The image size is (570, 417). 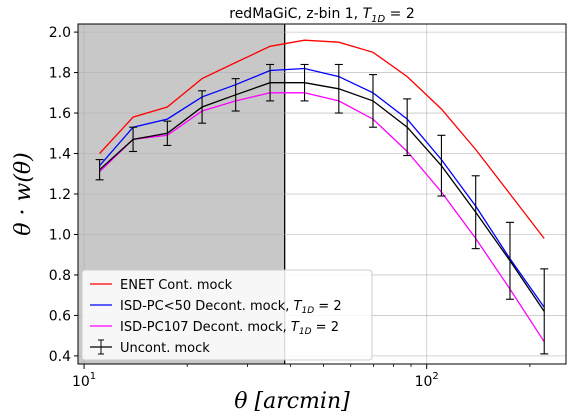 What do you see at coordinates (176, 285) in the screenshot?
I see `legend-label: ENET Cont. mock` at bounding box center [176, 285].